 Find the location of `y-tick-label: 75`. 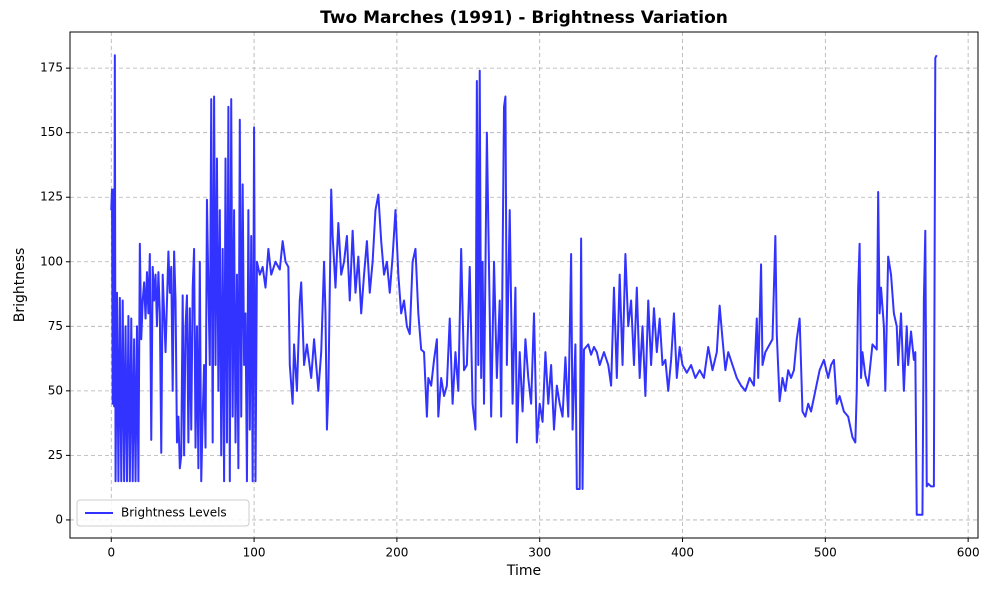

y-tick-label: 75 is located at coordinates (55, 326).